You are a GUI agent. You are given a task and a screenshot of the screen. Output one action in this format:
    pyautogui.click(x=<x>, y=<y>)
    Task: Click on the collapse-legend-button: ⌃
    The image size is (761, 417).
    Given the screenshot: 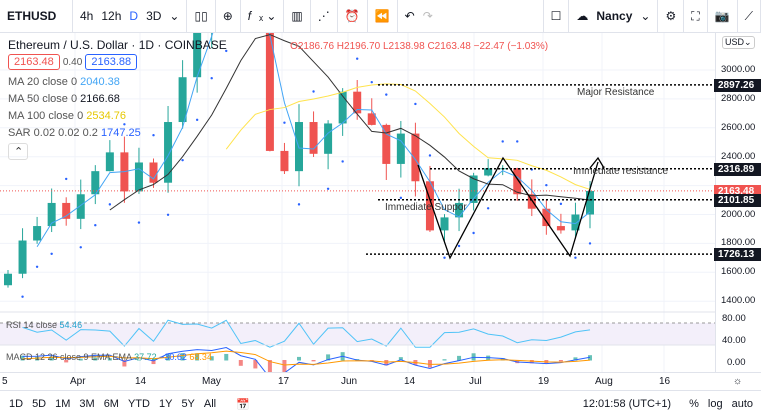 What is the action you would take?
    pyautogui.click(x=18, y=151)
    